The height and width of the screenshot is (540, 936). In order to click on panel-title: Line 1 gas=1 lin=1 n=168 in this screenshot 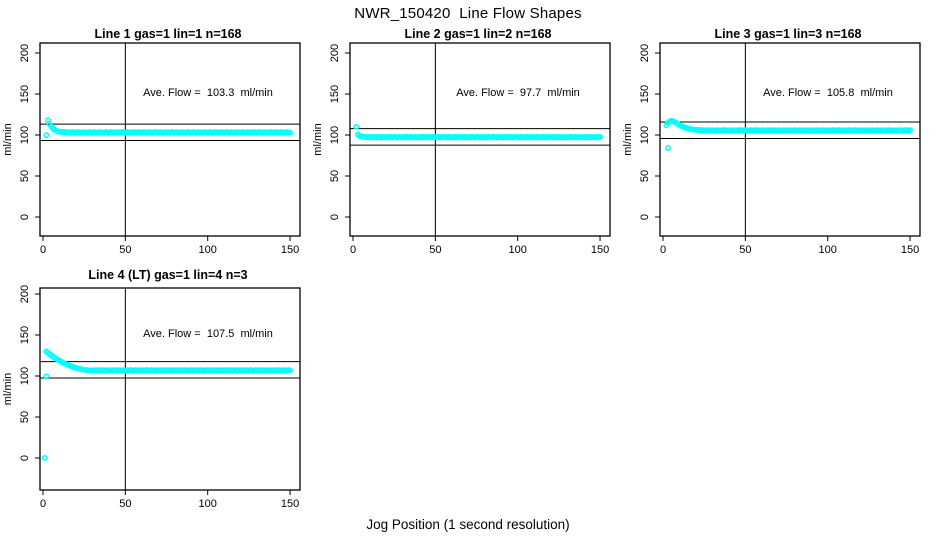, I will do `click(168, 34)`.